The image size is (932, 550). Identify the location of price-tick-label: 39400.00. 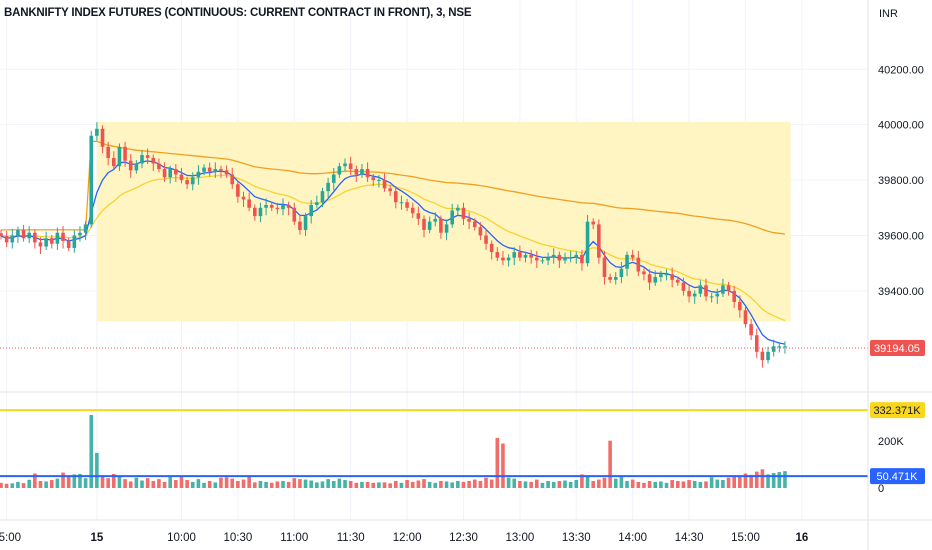
(901, 292).